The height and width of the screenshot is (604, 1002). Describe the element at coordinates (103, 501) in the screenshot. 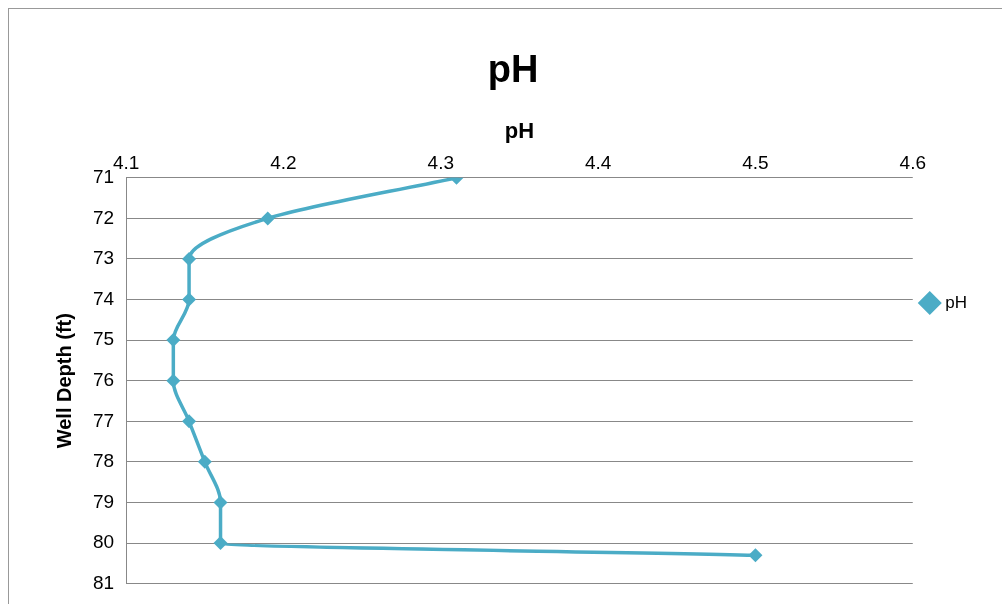

I see `y-tick-label: 79` at that location.